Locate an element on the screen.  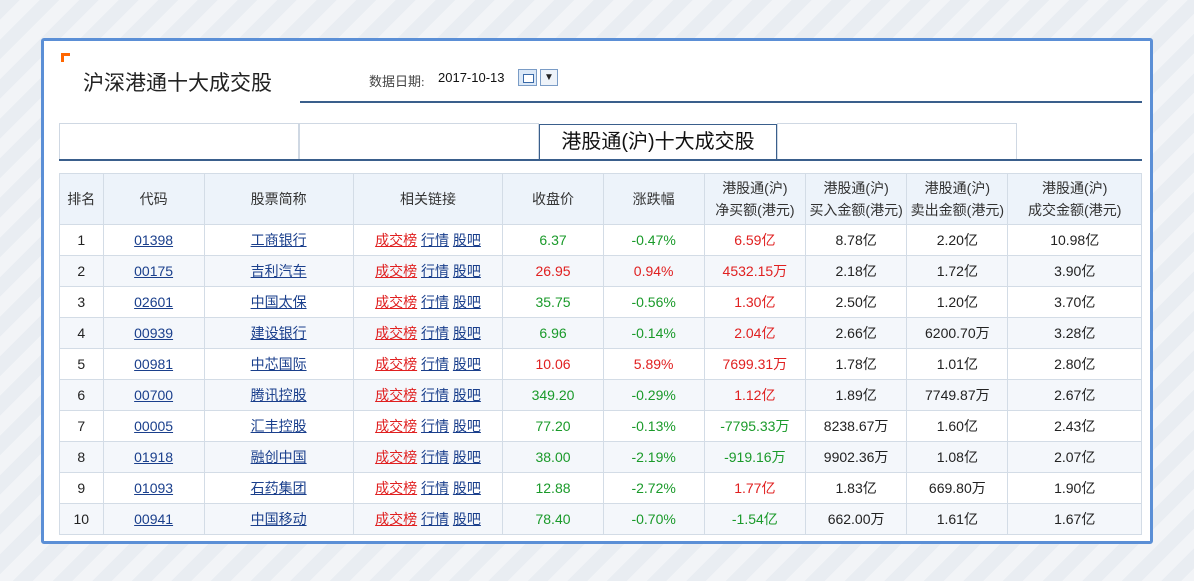
cell-name: 中芯国际 is located at coordinates (278, 364).